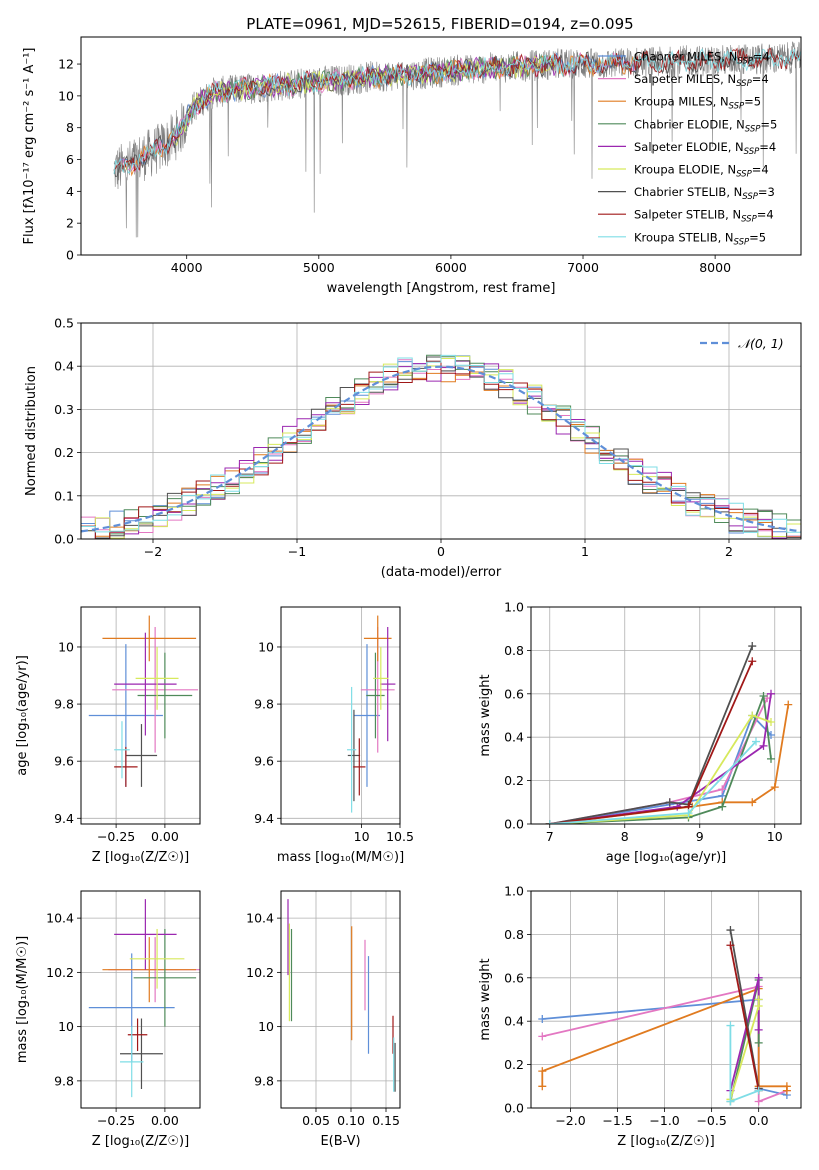 The image size is (819, 1170). What do you see at coordinates (441, 551) in the screenshot?
I see `x-tick-label: 0` at bounding box center [441, 551].